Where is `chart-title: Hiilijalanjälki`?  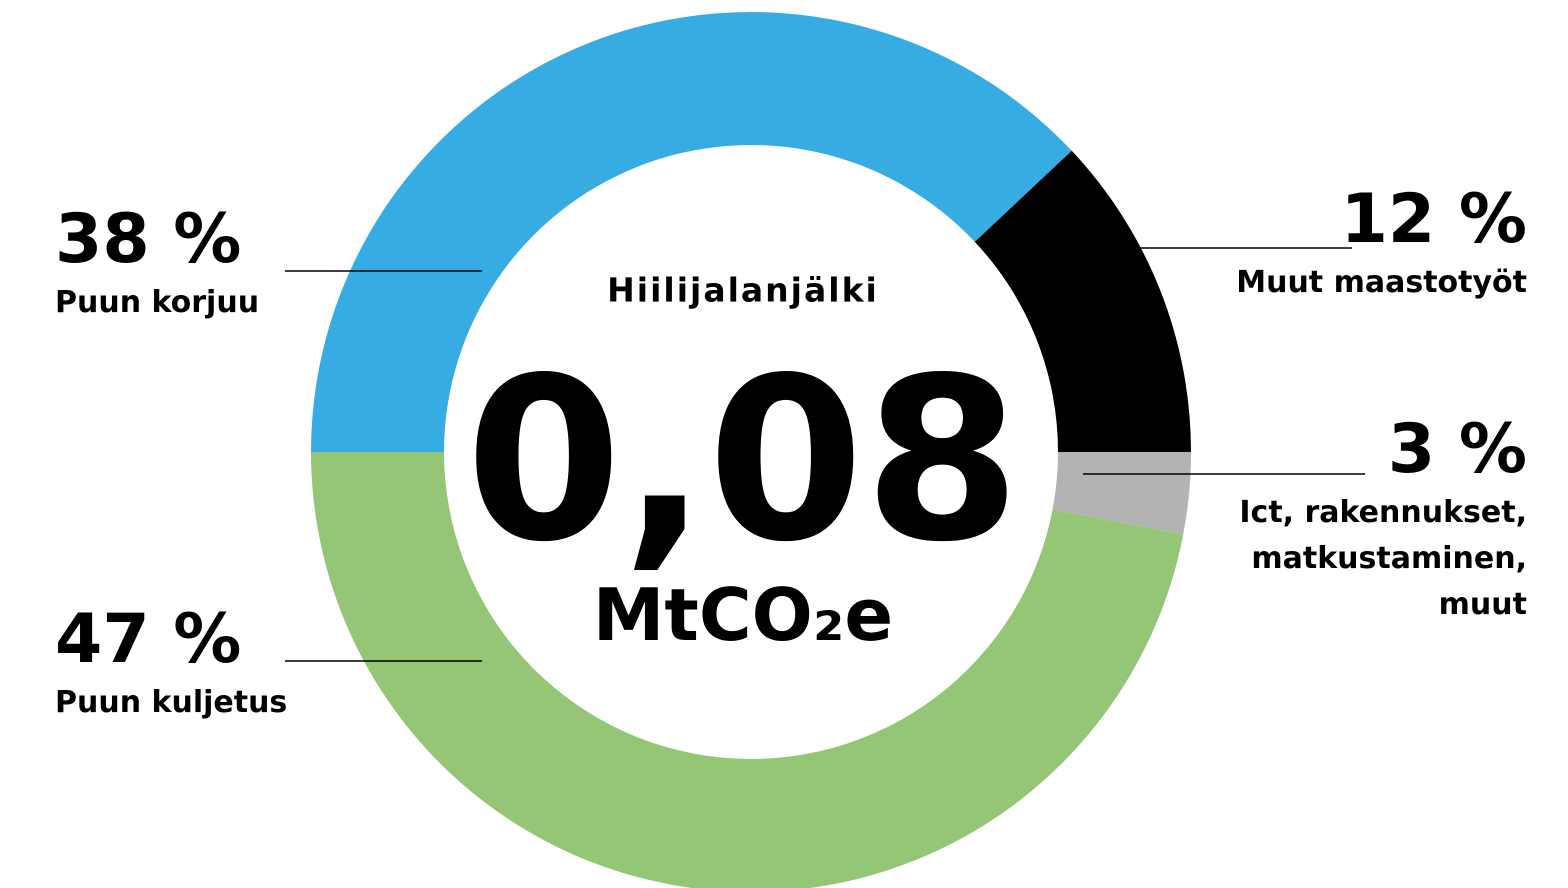
chart-title: Hiilijalanjälki is located at coordinates (743, 290).